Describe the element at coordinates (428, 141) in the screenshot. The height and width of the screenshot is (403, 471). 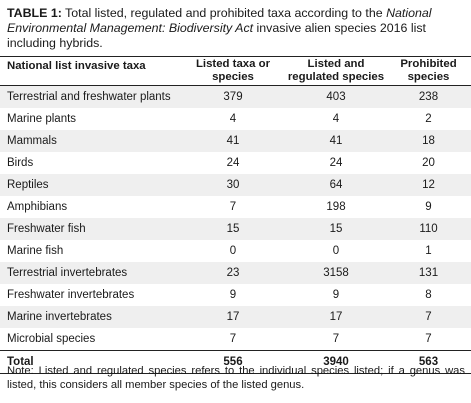
I see `row-prohibited-value: 18` at that location.